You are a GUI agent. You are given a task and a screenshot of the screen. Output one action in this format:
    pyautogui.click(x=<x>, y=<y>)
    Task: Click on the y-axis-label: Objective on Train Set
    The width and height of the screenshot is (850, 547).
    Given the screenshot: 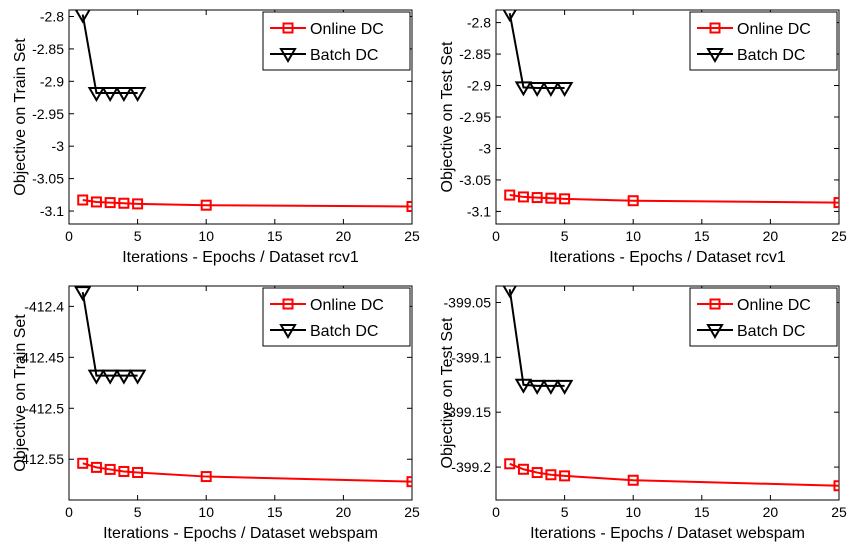 What is the action you would take?
    pyautogui.click(x=20, y=393)
    